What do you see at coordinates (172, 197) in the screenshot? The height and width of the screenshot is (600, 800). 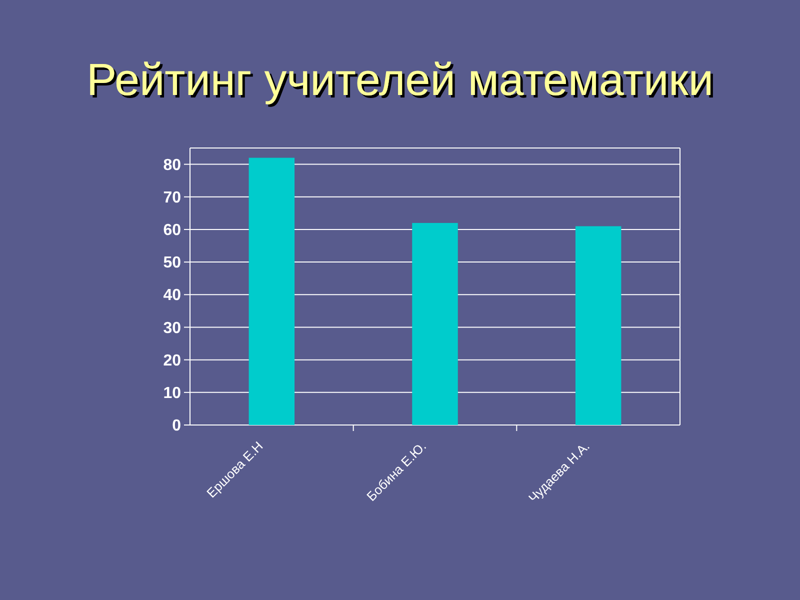 I see `y-tick-label: 70` at bounding box center [172, 197].